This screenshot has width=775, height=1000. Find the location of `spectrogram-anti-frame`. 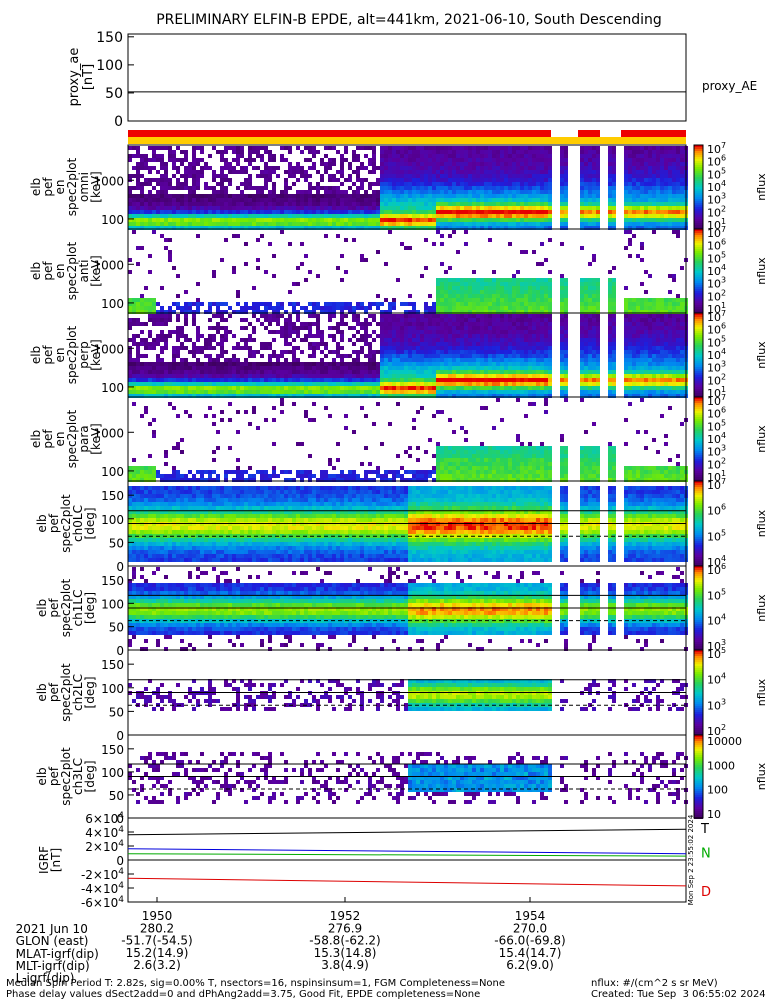

spectrogram-anti-frame is located at coordinates (407, 271).